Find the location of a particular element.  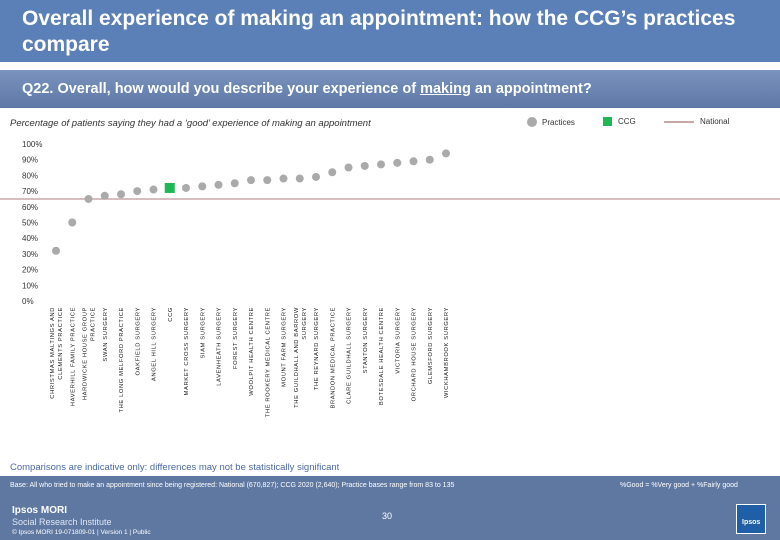

category-label: STANTON SURGERY is located at coordinates (366, 340).